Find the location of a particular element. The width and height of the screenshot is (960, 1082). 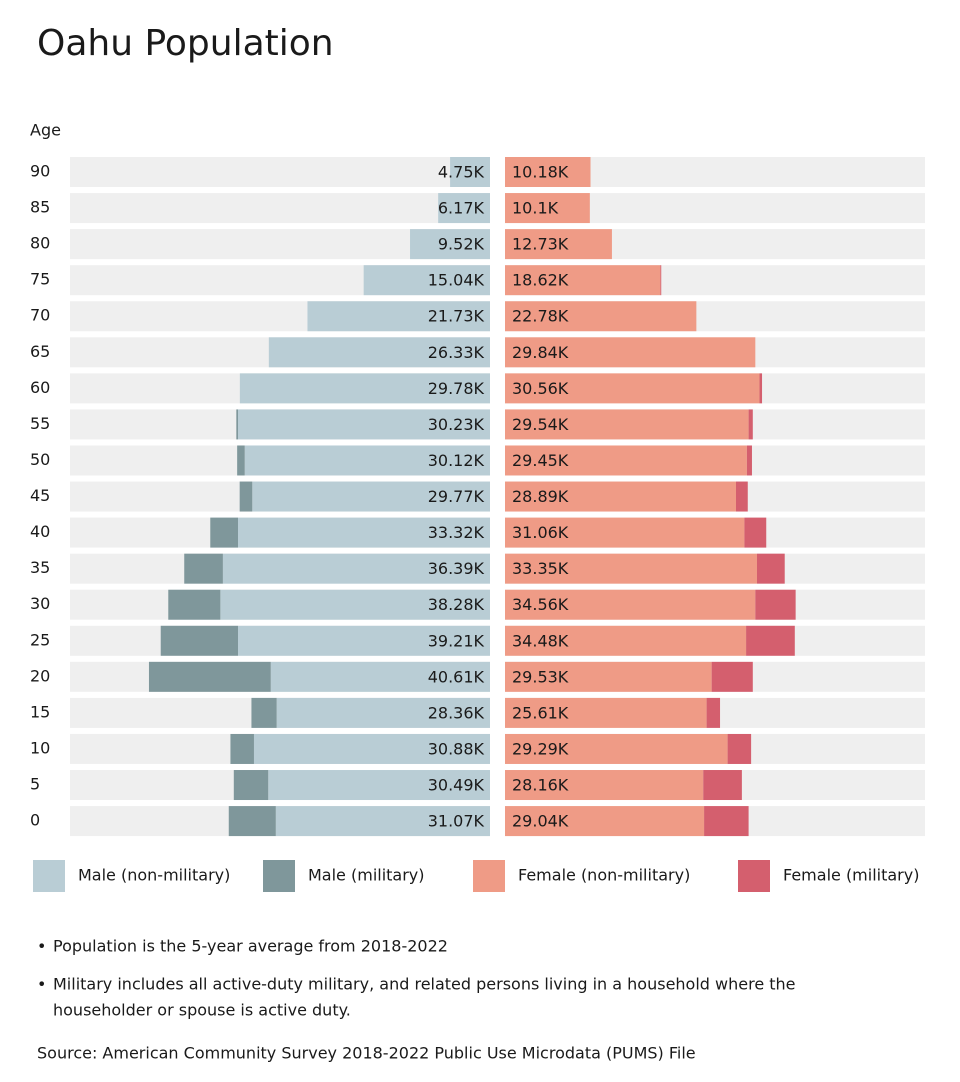

male-total-label: 40.61K is located at coordinates (456, 676).